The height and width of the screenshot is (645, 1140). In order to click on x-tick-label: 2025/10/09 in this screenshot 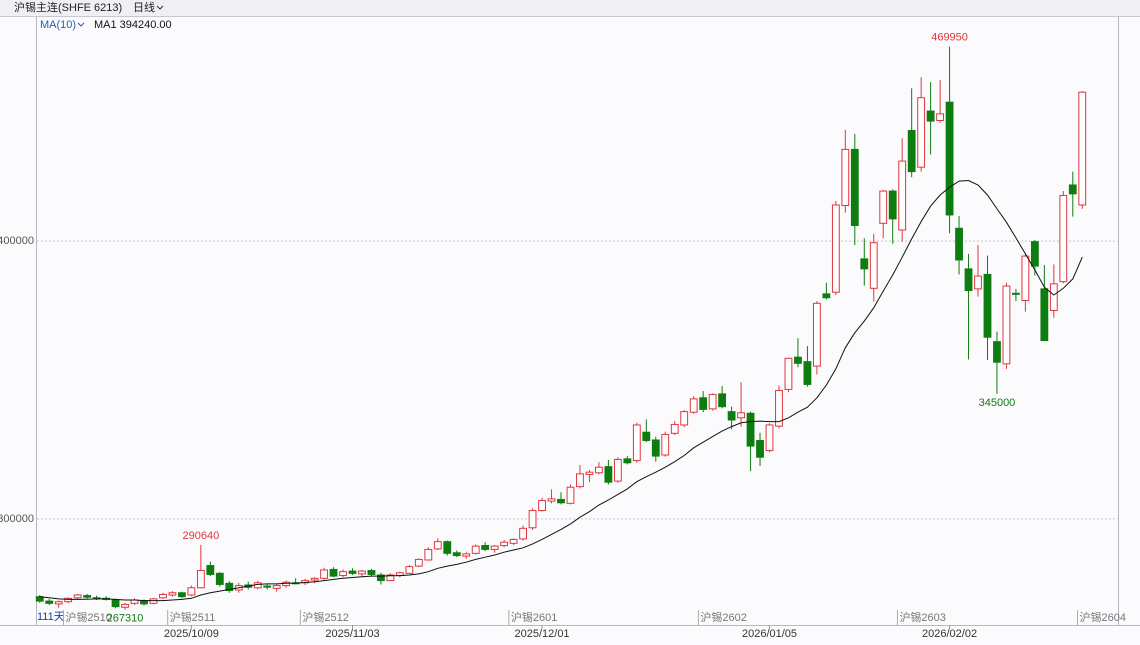, I will do `click(191, 634)`.